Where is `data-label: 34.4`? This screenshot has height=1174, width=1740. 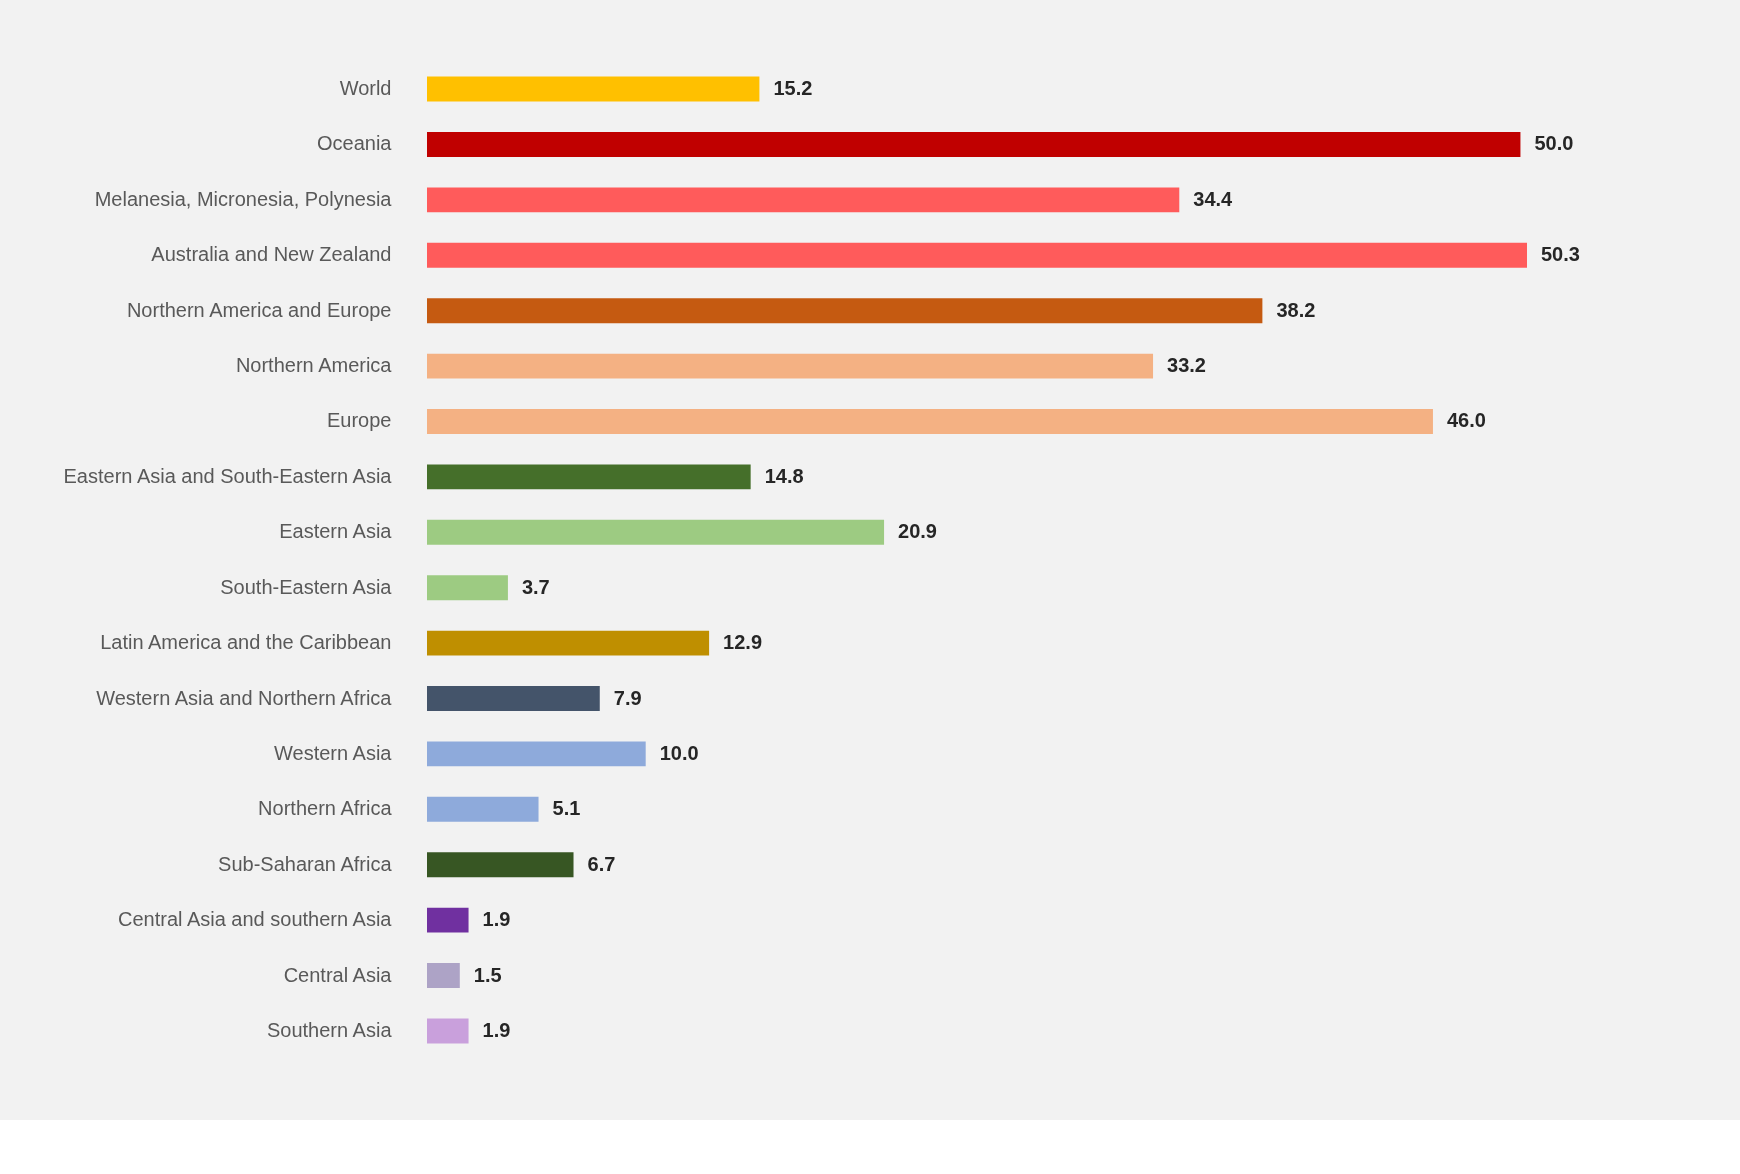 data-label: 34.4 is located at coordinates (1213, 198).